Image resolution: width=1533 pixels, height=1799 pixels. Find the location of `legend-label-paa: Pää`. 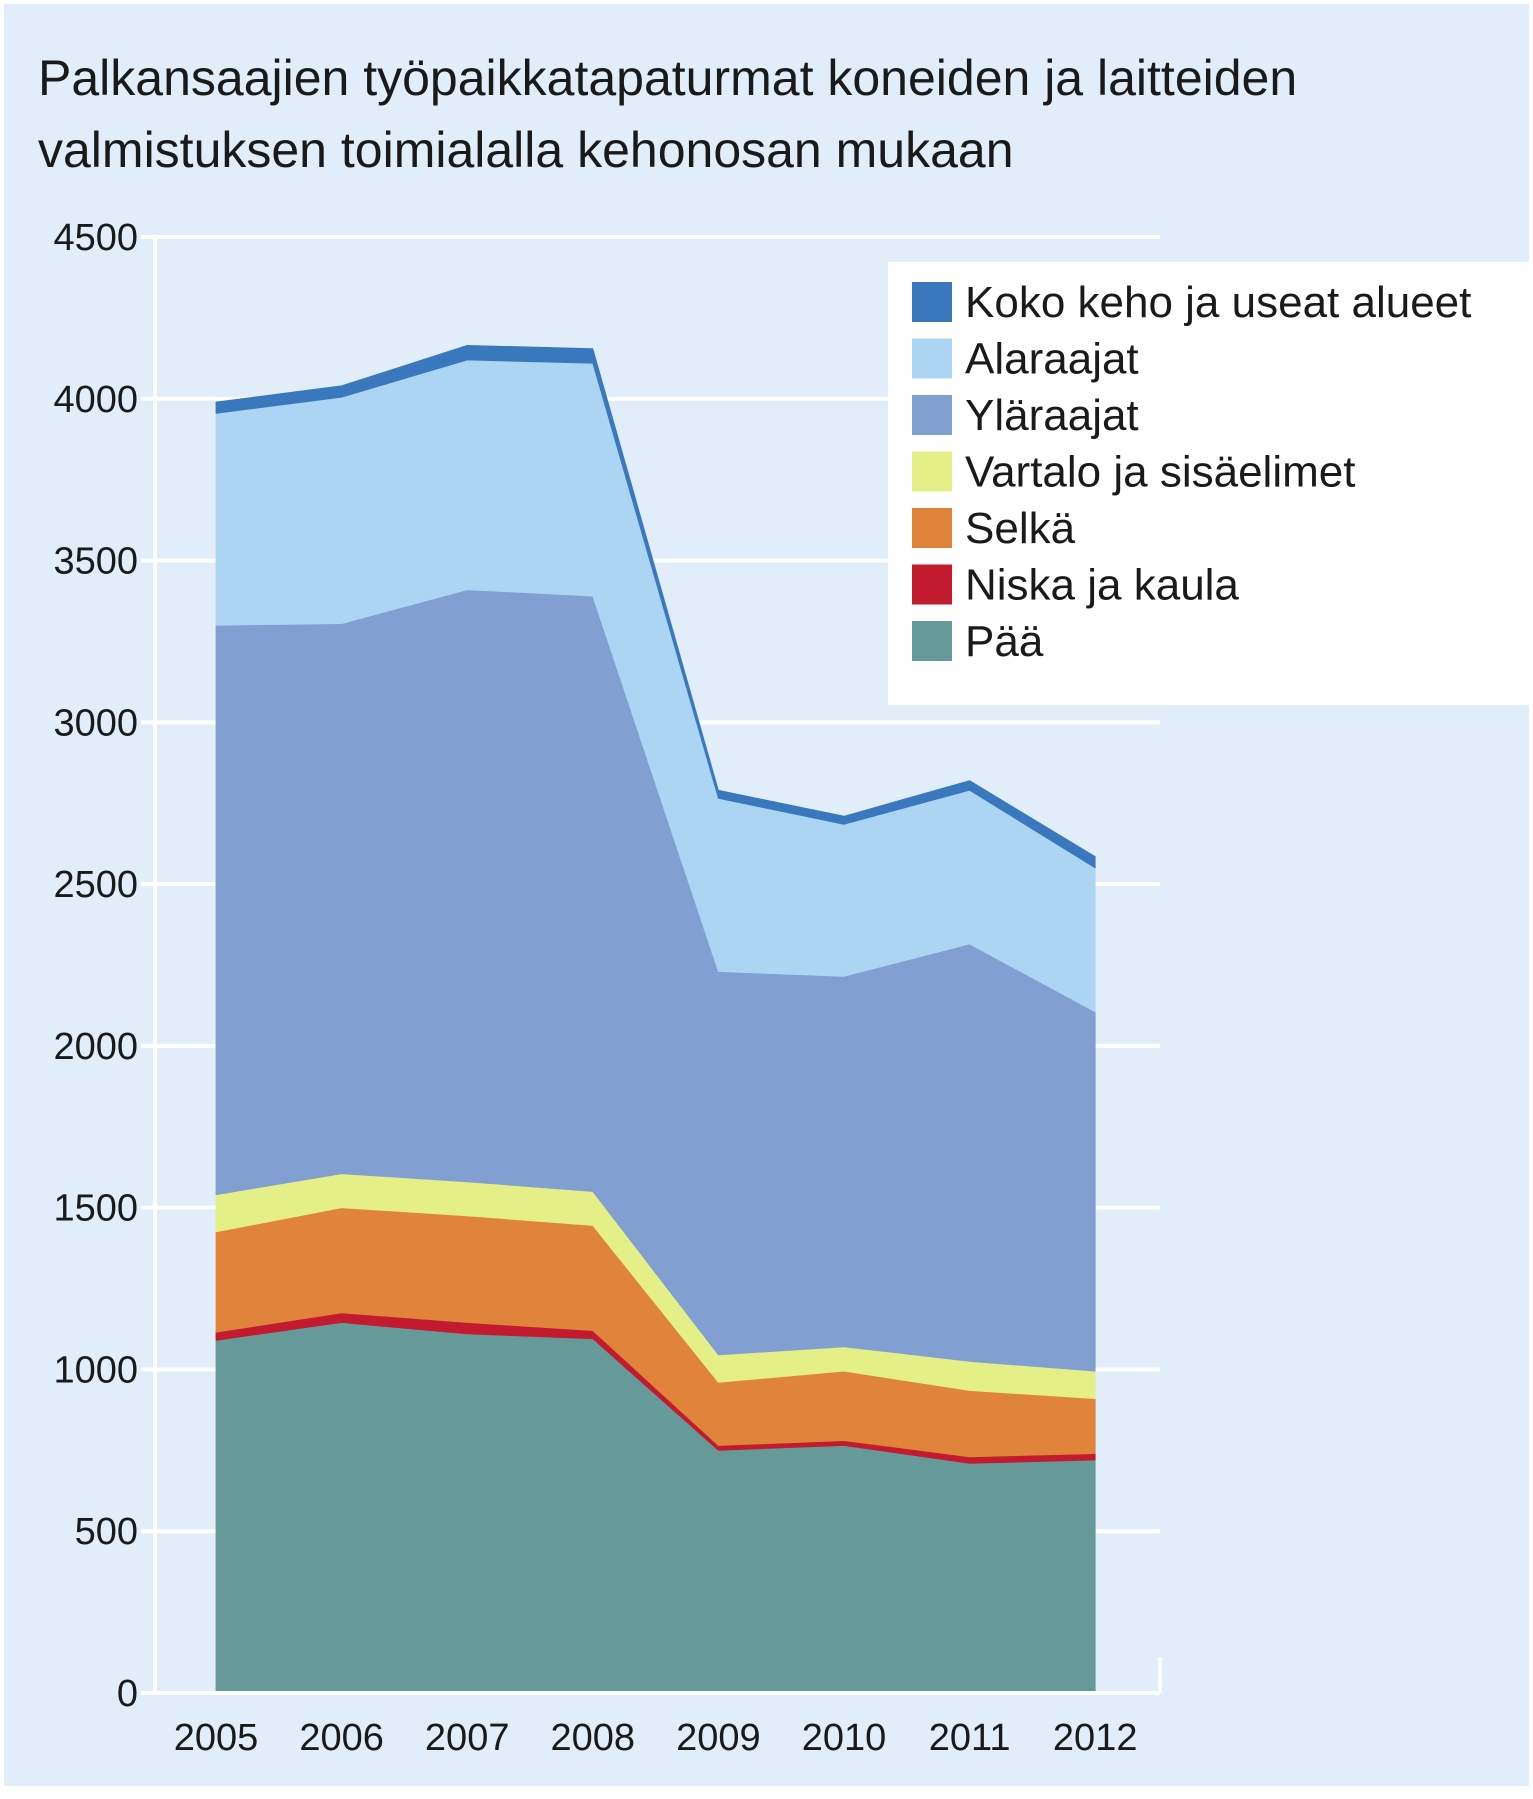

legend-label-paa: Pää is located at coordinates (1004, 641).